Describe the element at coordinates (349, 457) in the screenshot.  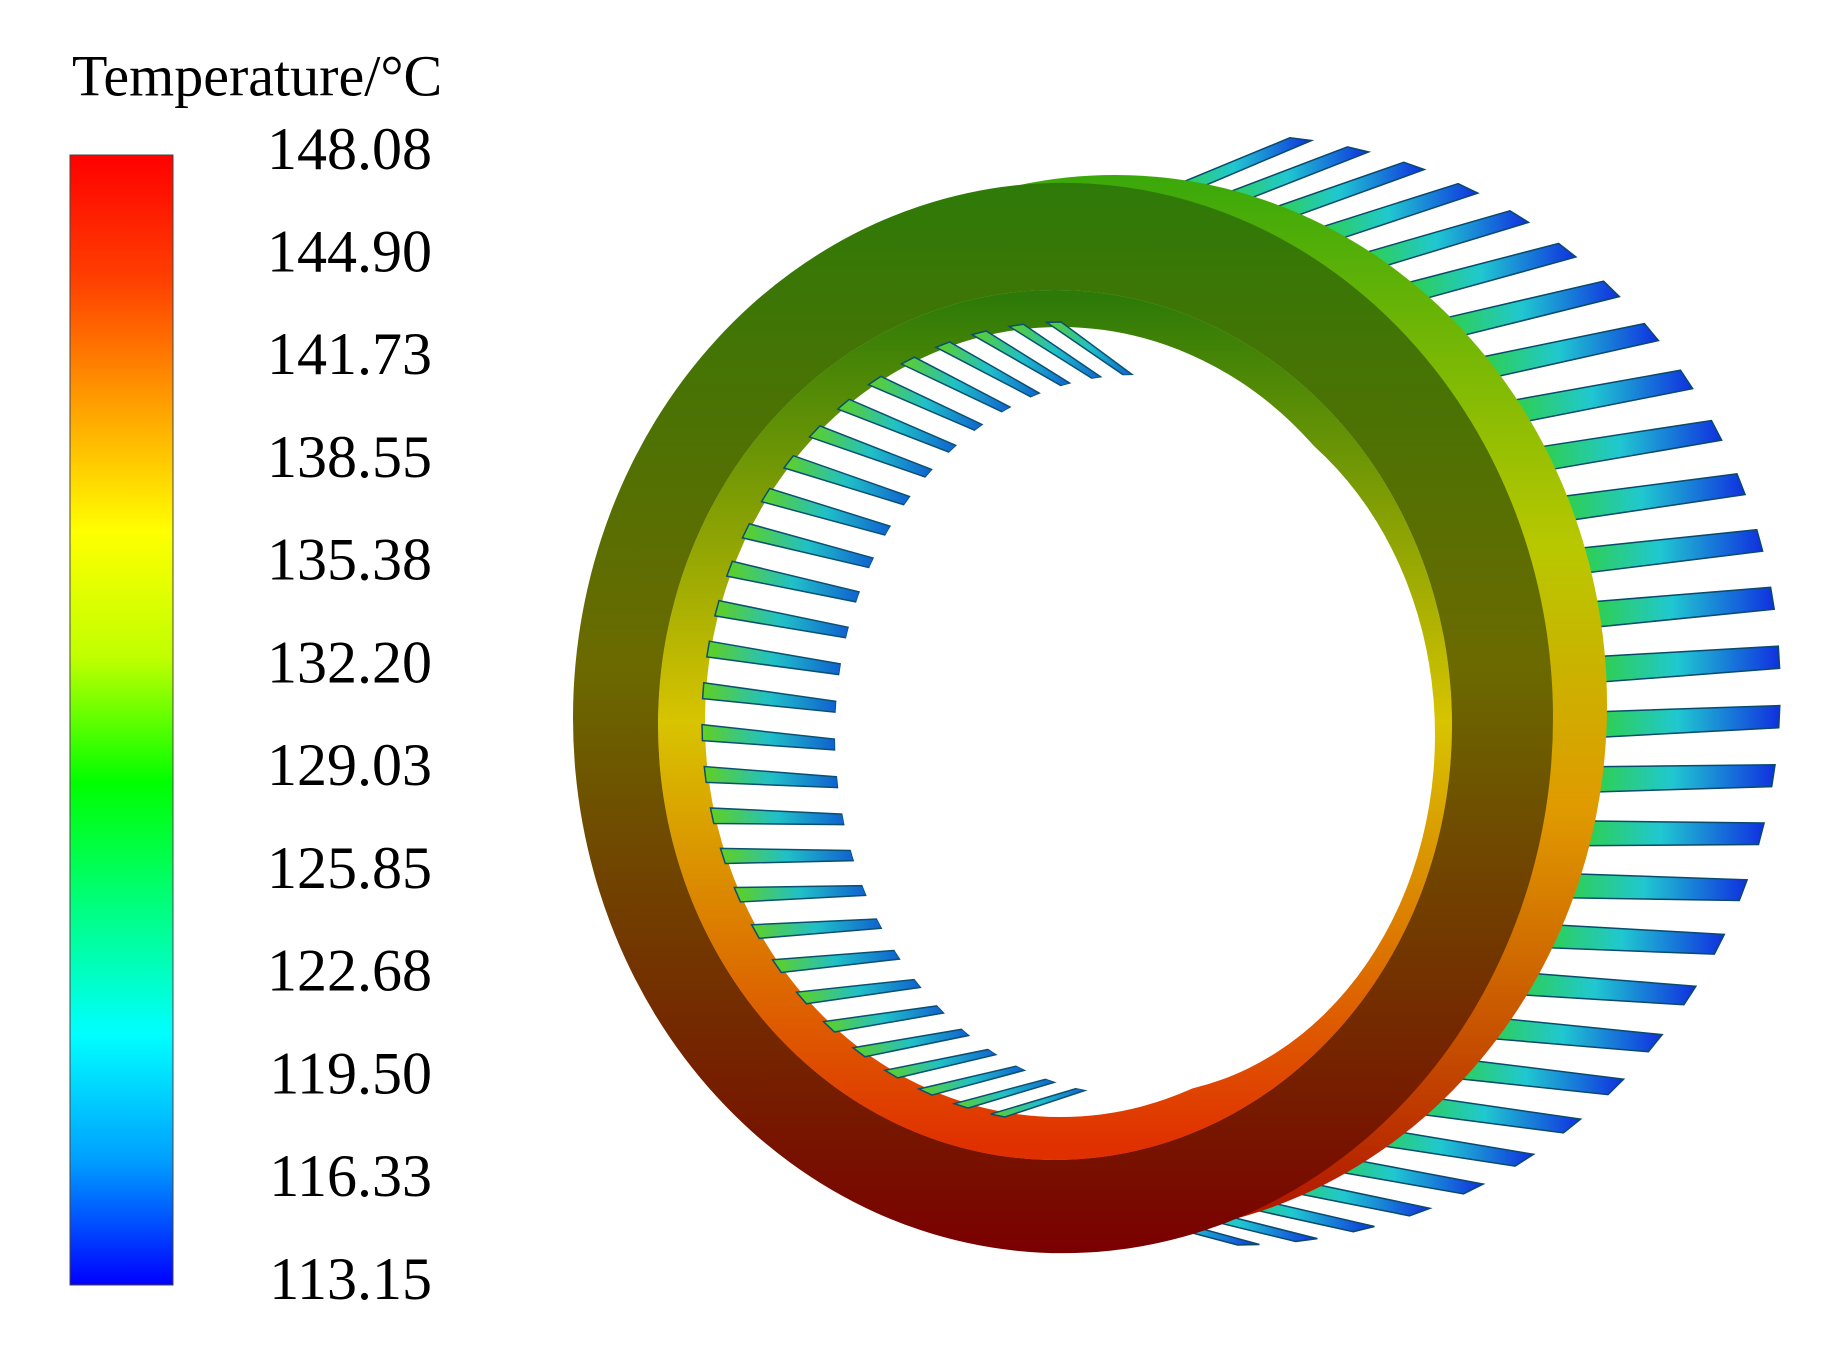
I see `colorbar-tick-label: 138.55` at that location.